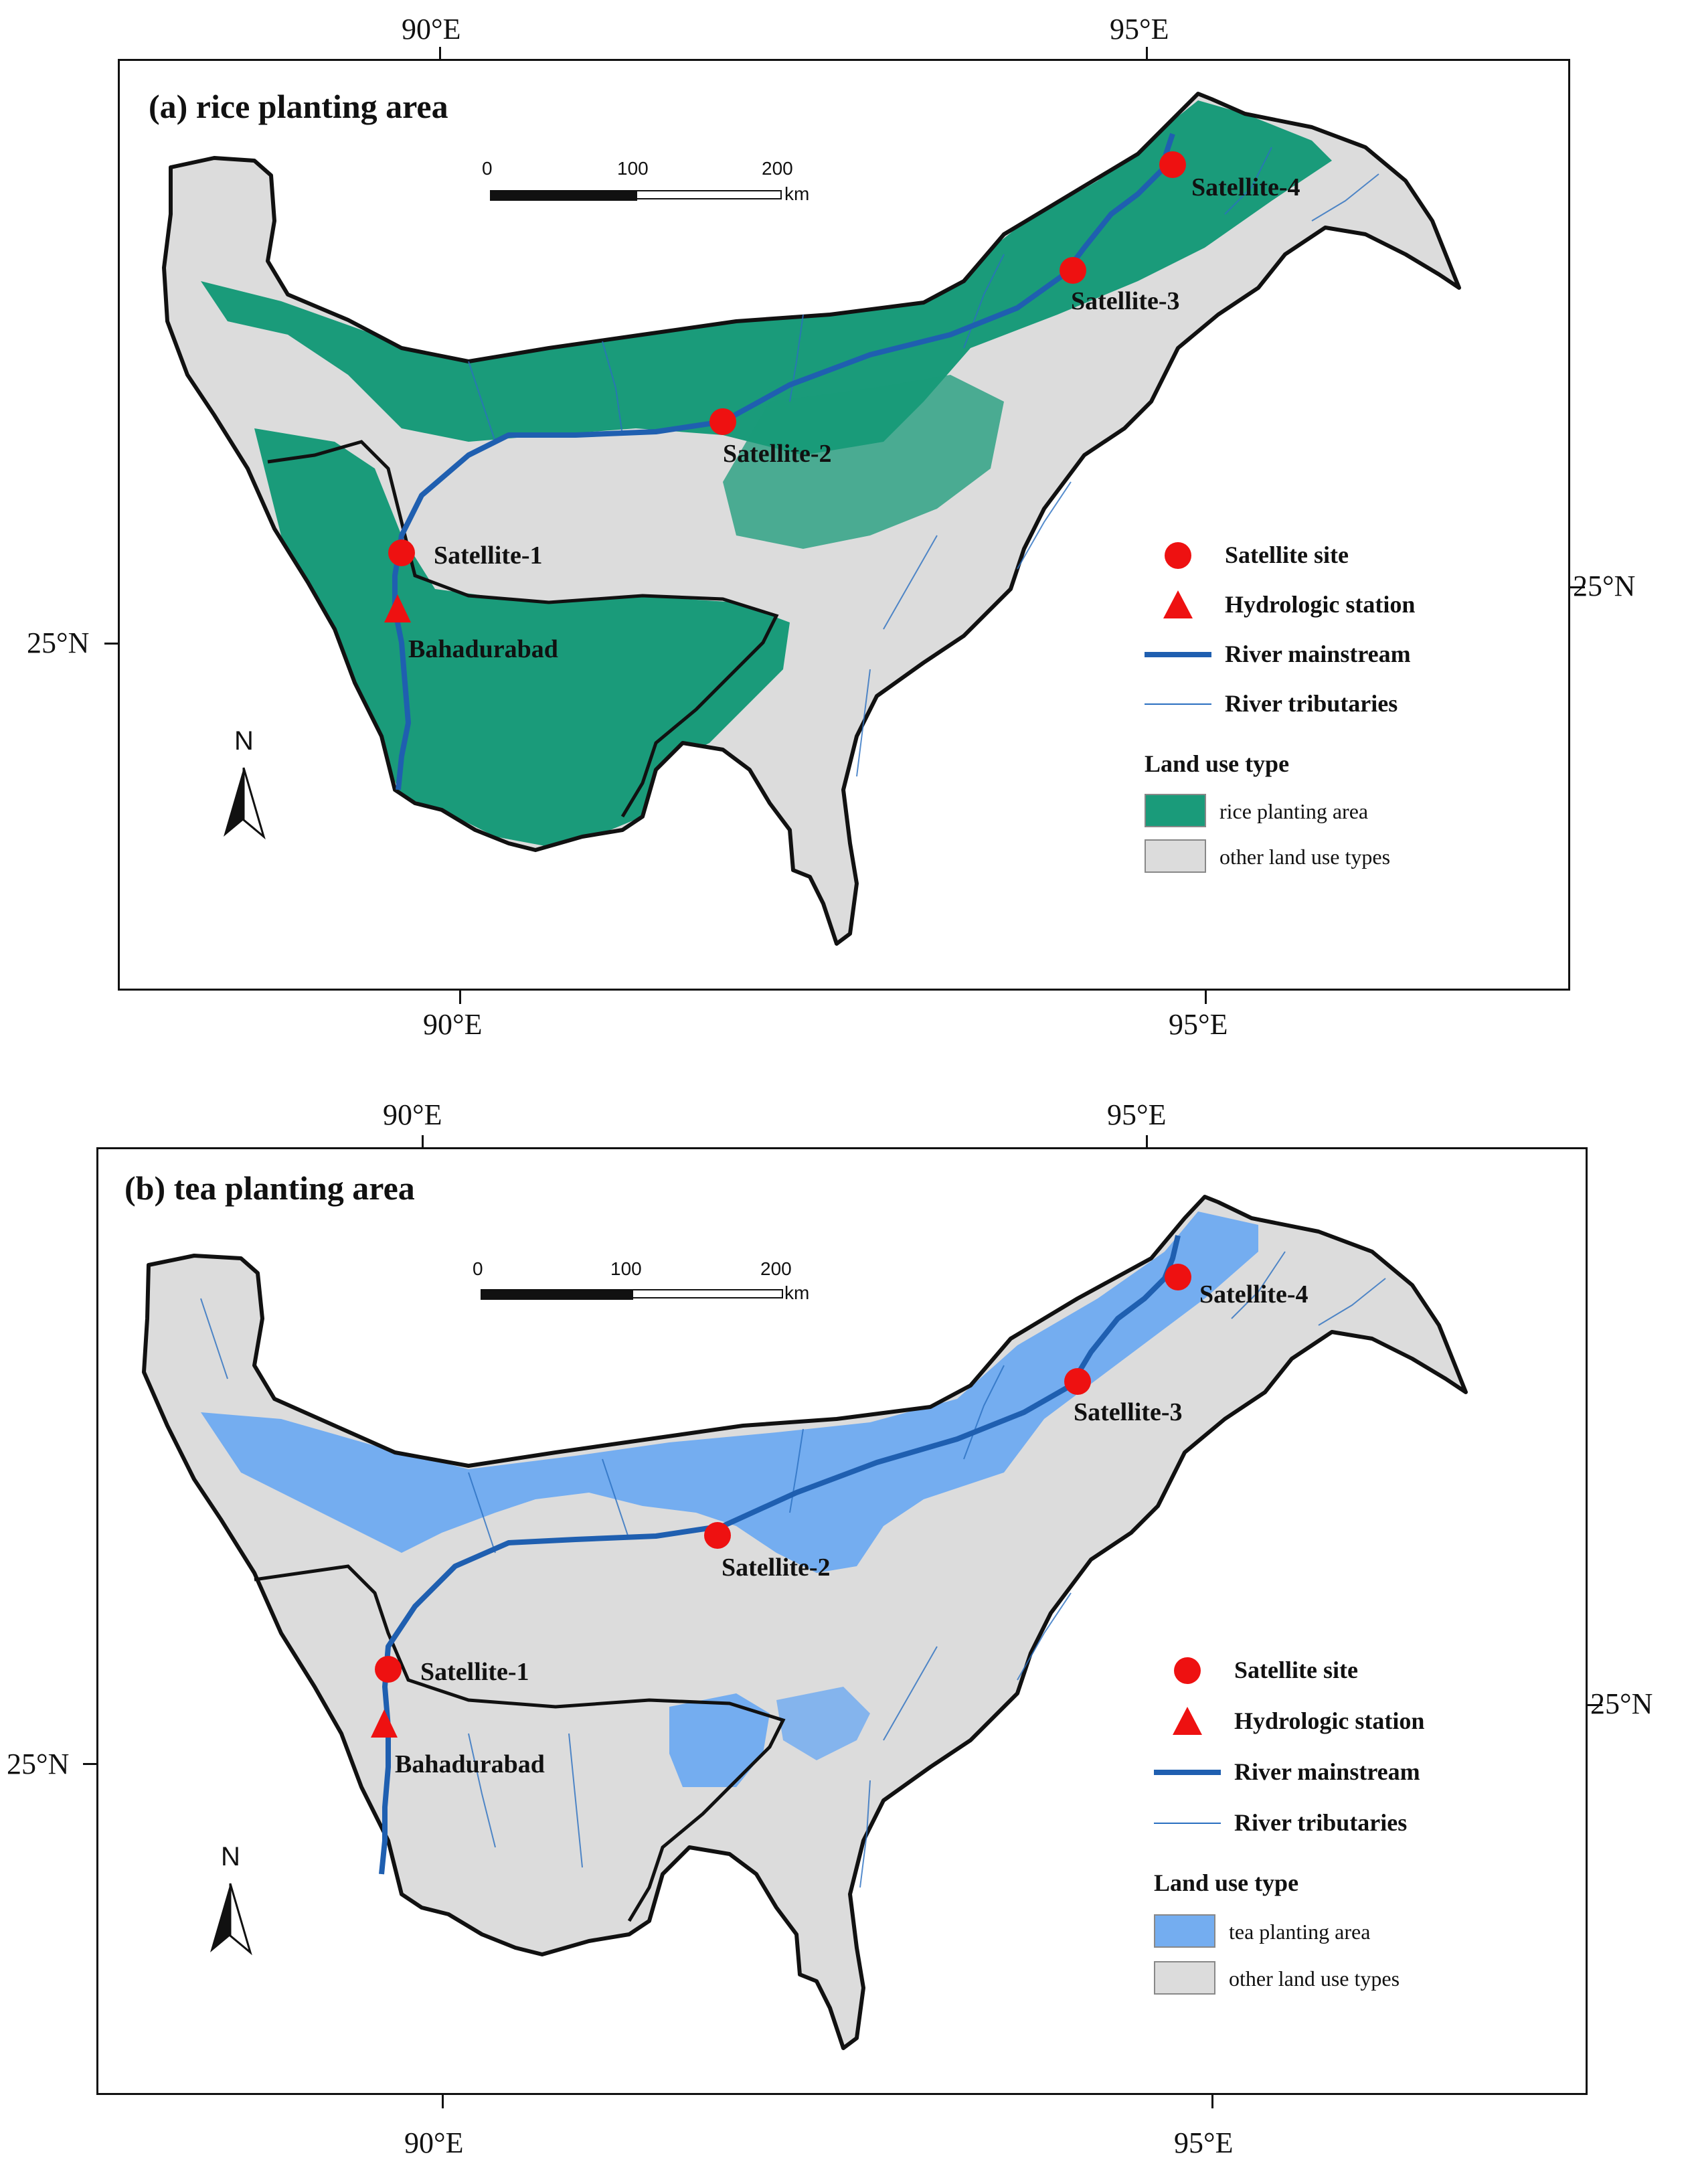  I want to click on lon-label-bottom-95-b: 95°E, so click(1204, 2142).